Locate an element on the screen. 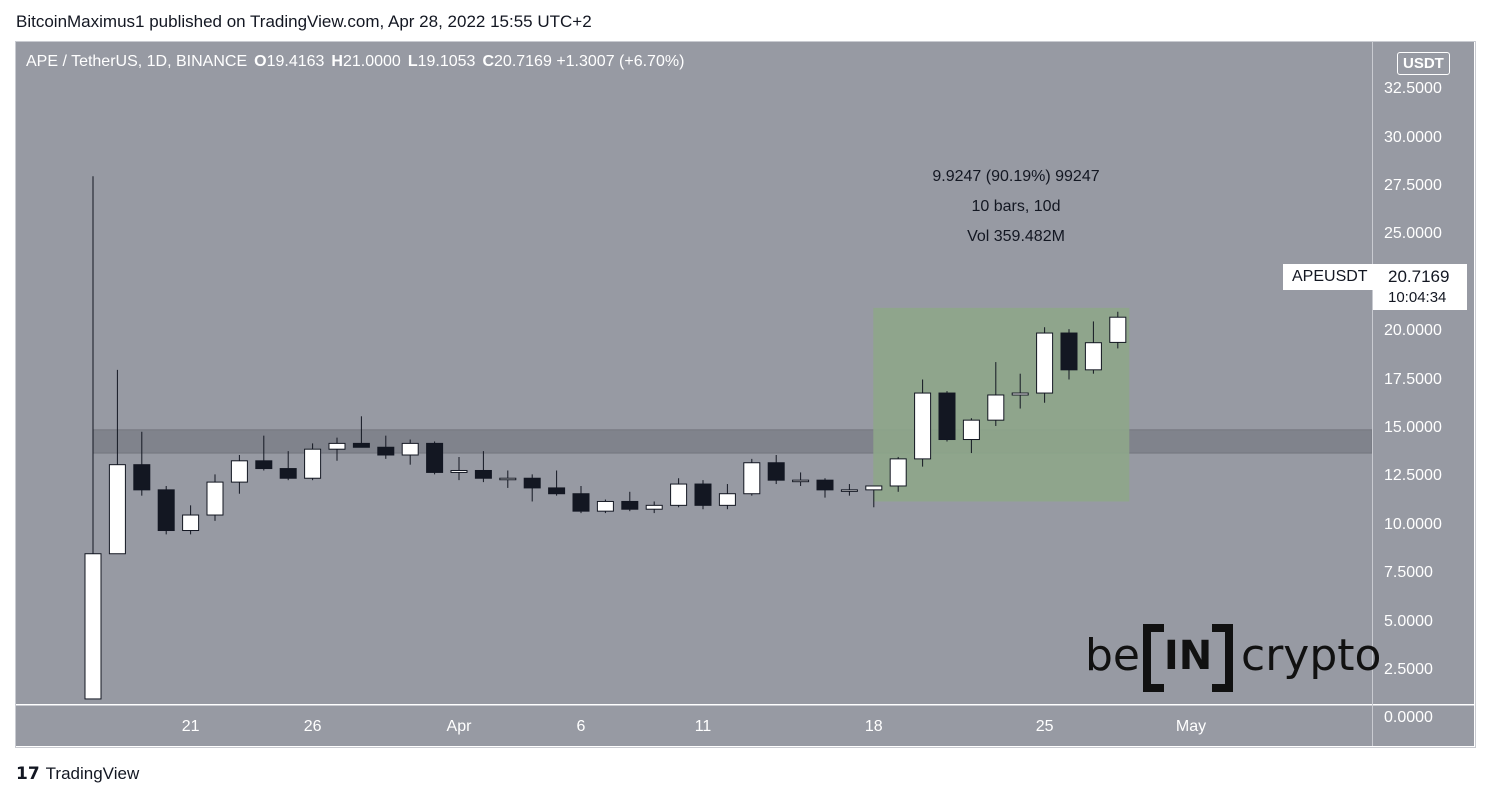 The image size is (1489, 800). measure-volume-label: Vol 359.482M is located at coordinates (1016, 236).